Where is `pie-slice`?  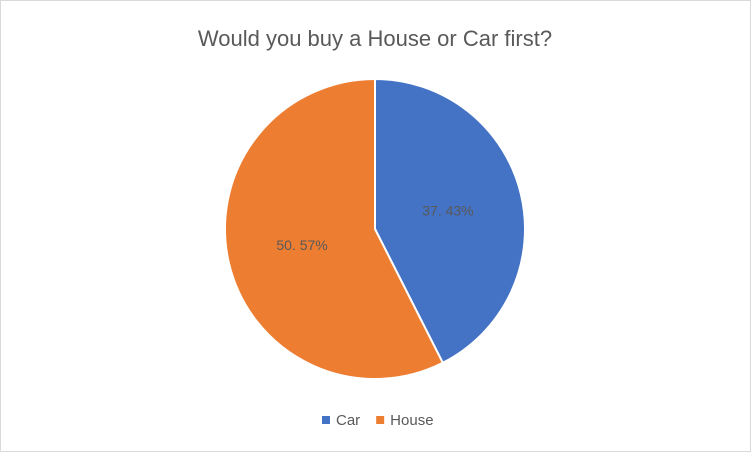
pie-slice is located at coordinates (450, 221).